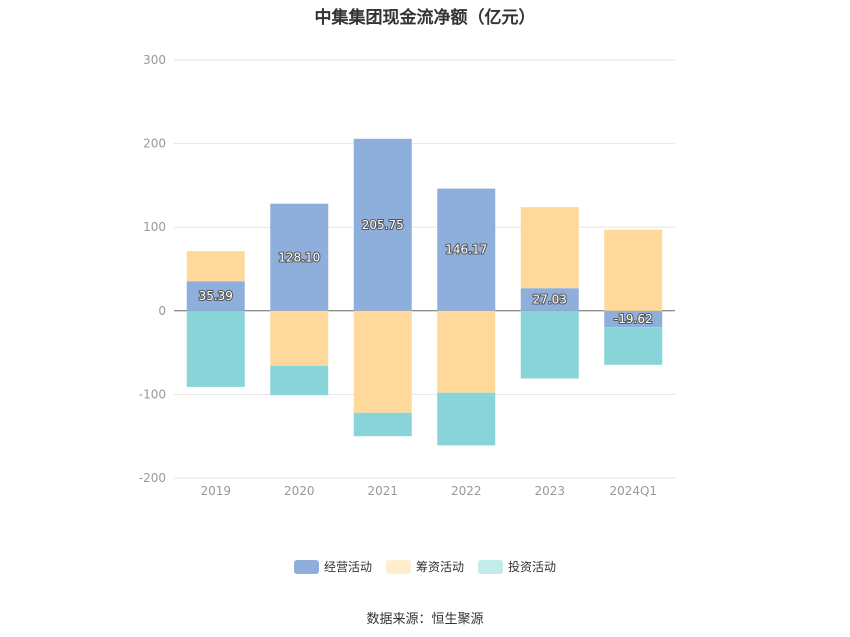  I want to click on bar-0-2020, so click(299, 257).